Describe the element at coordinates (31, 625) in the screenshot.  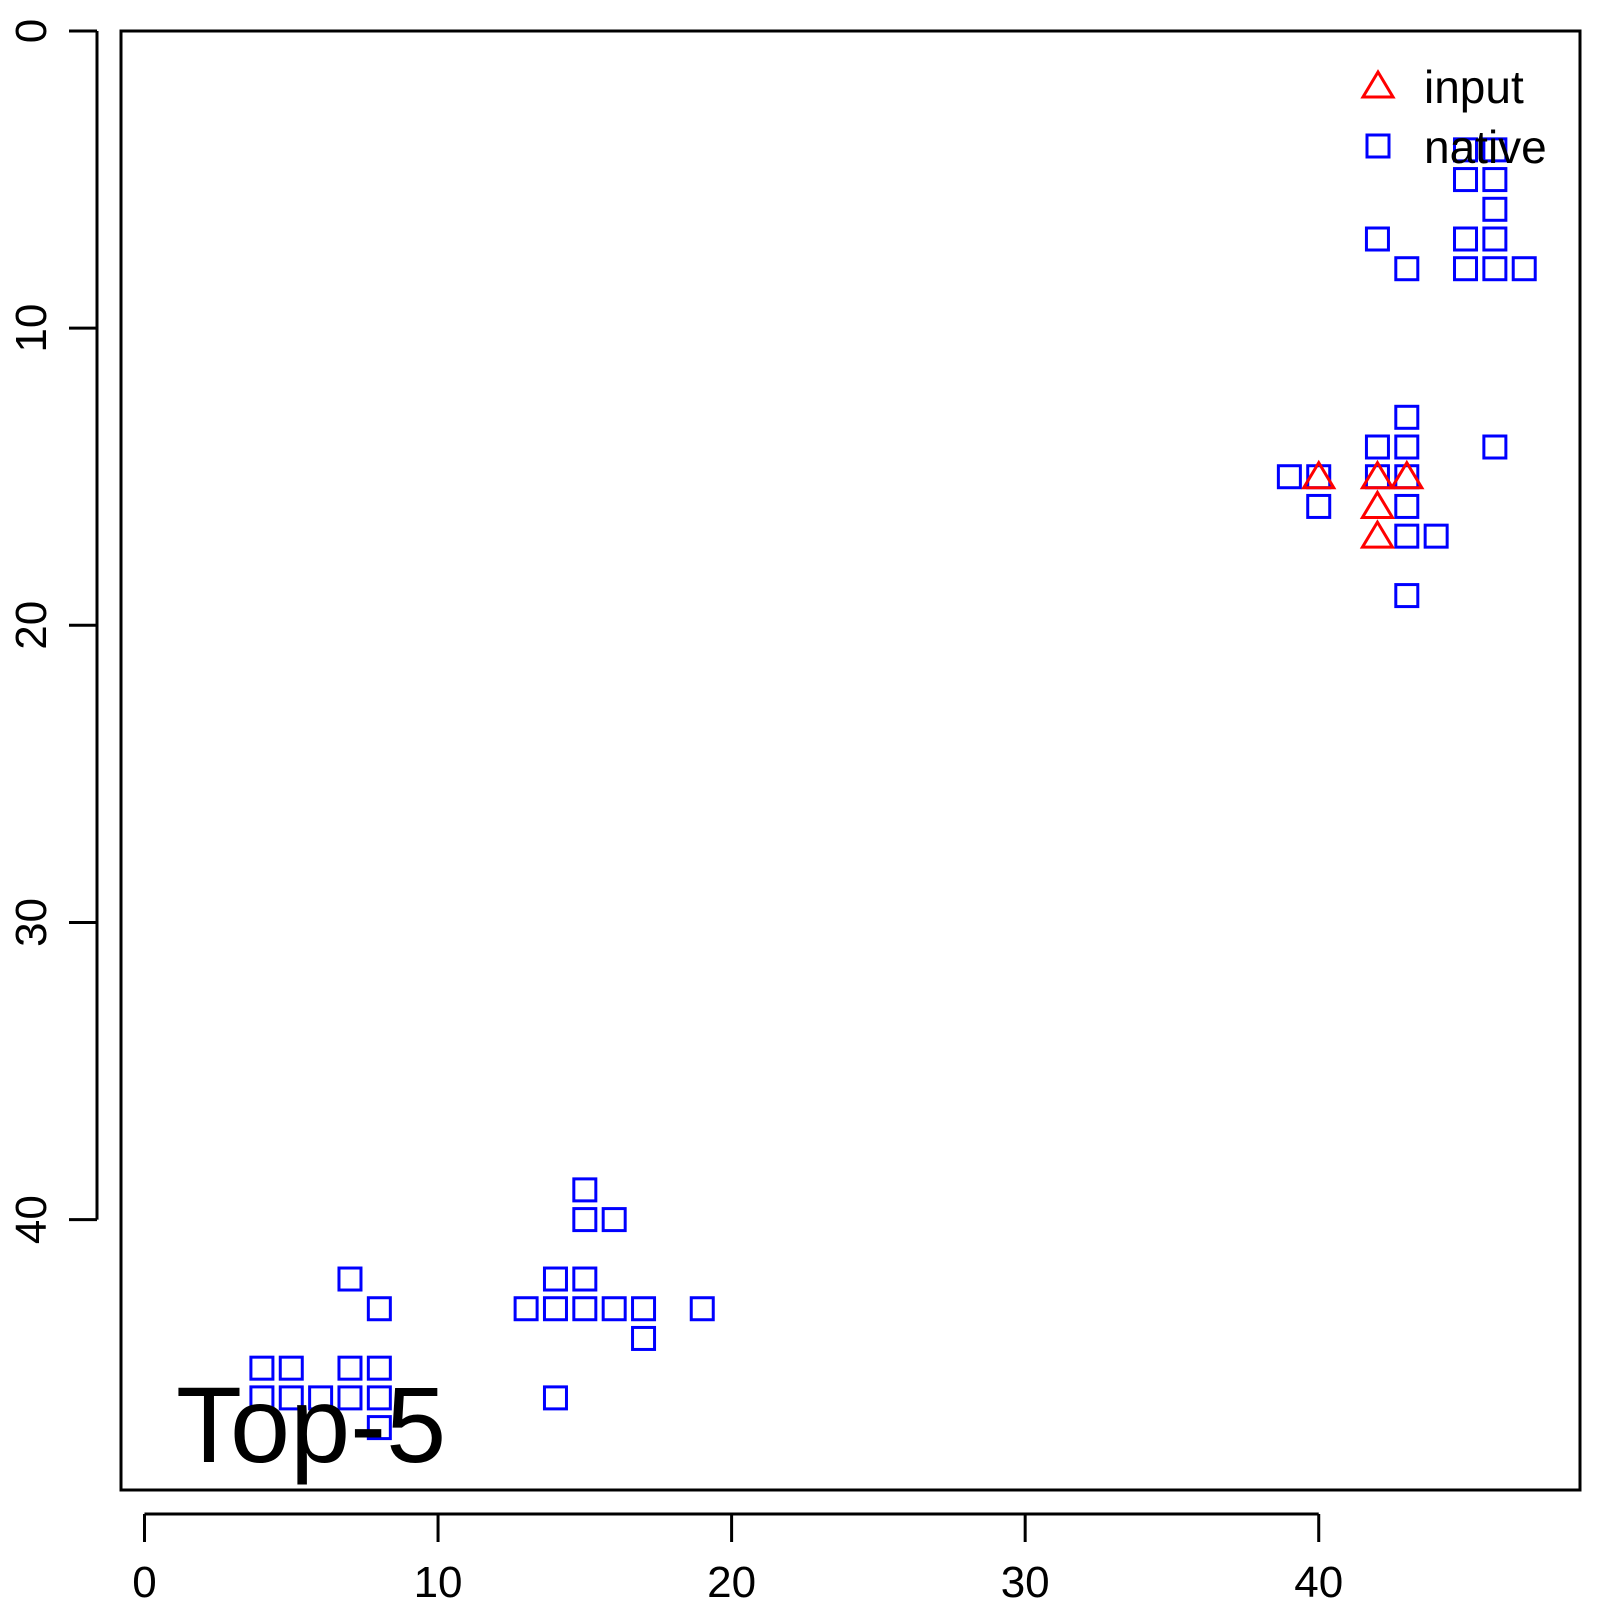
I see `y-tick-label: 20` at that location.